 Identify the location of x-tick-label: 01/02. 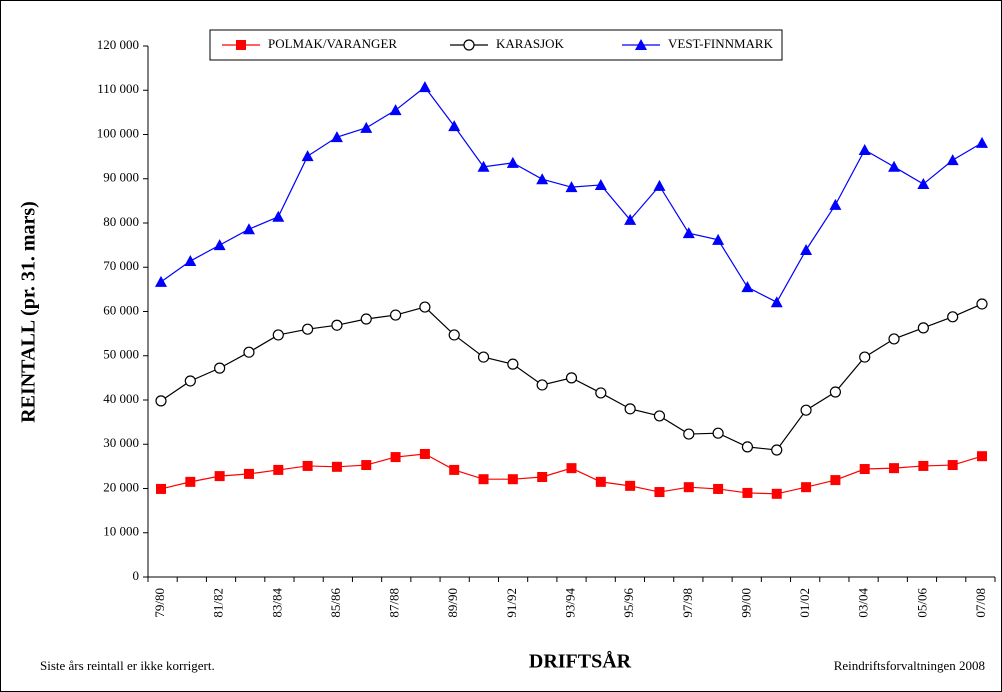
(804, 603).